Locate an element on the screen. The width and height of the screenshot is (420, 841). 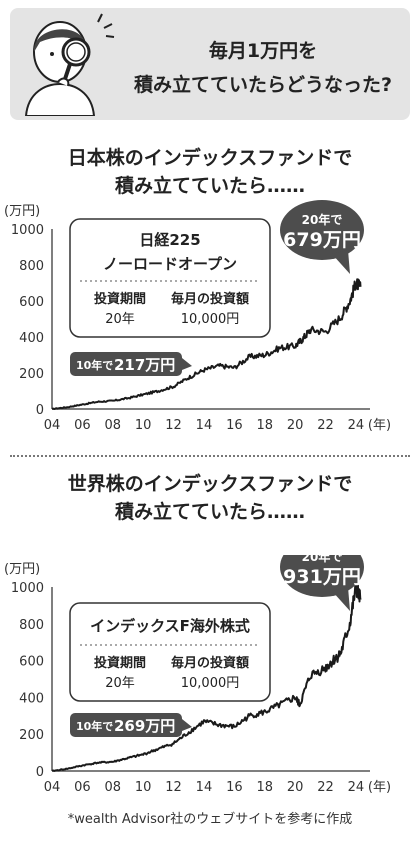
c2-x-tick: 24 is located at coordinates (356, 787).